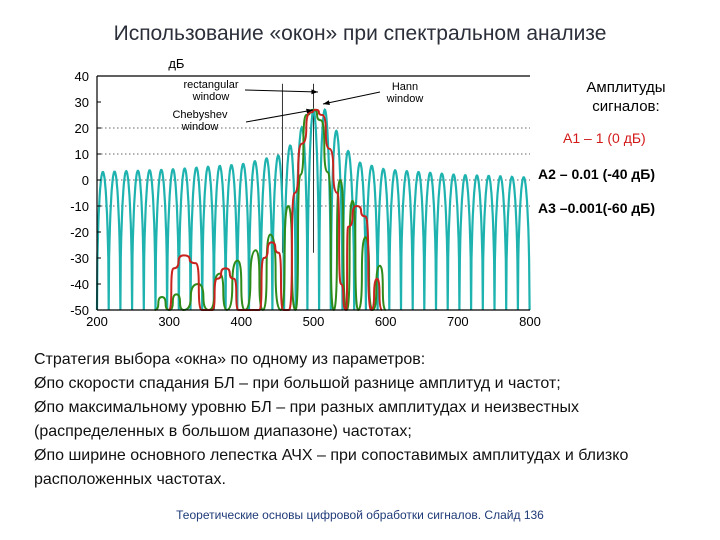 The width and height of the screenshot is (720, 540). What do you see at coordinates (200, 127) in the screenshot?
I see `chebyshev-window-annotation: window` at bounding box center [200, 127].